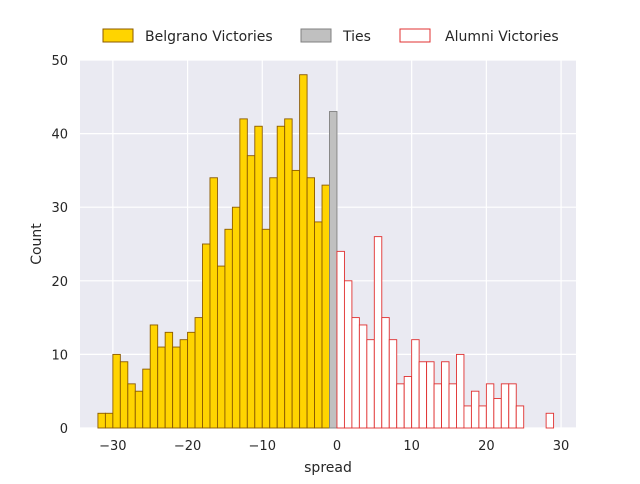  I want to click on y-tick-label: 10, so click(59, 355).